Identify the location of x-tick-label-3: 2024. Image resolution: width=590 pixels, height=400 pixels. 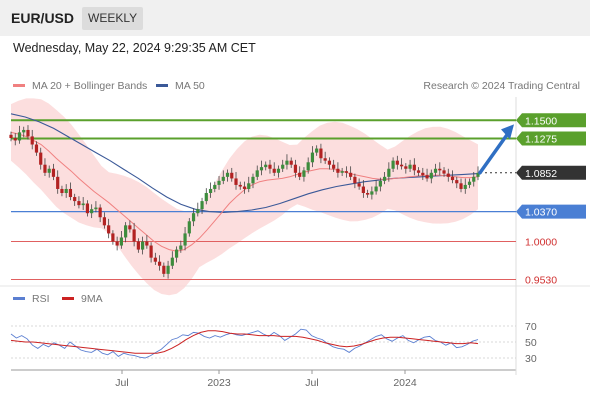
(405, 383).